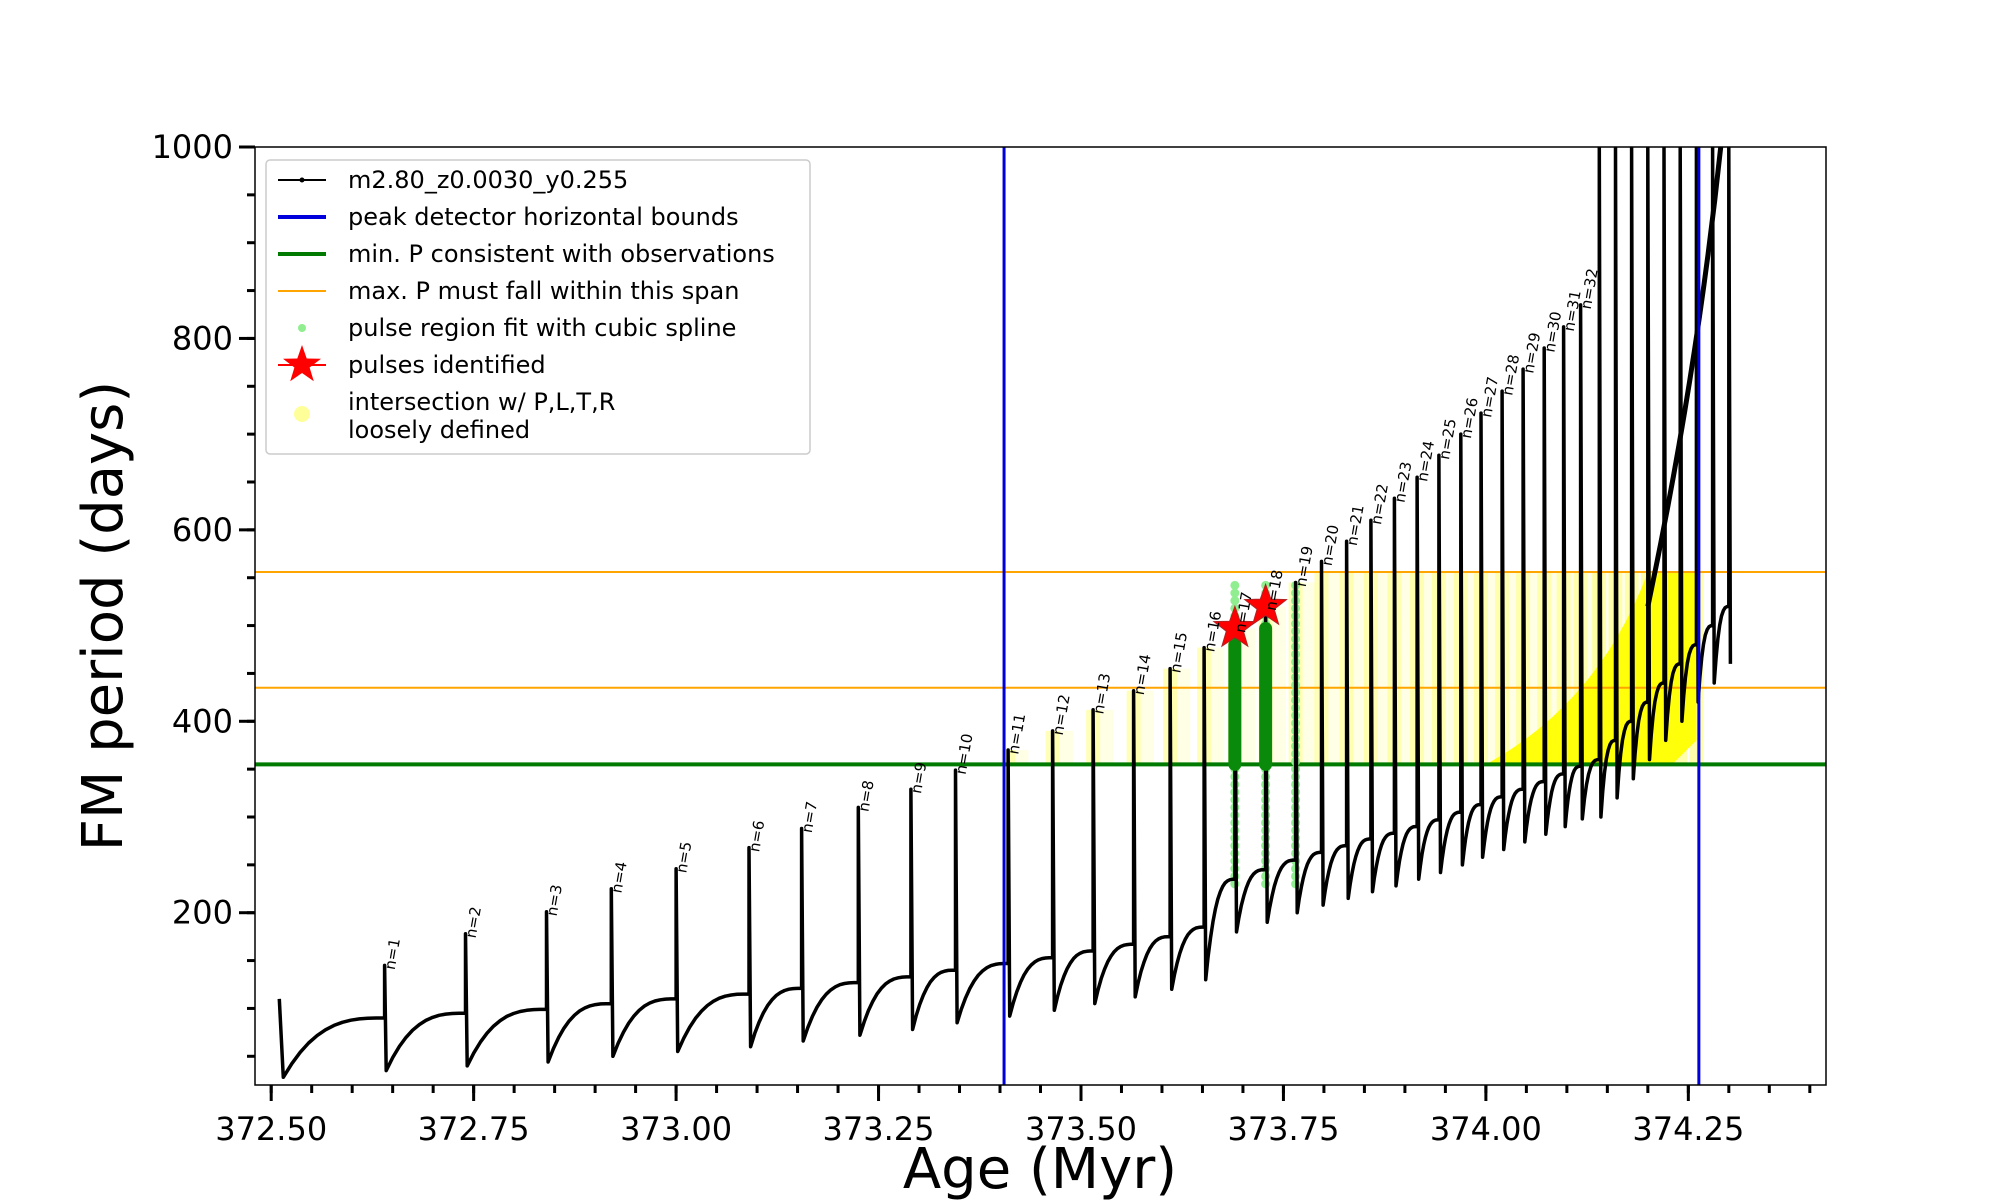  What do you see at coordinates (1101, 694) in the screenshot?
I see `pulse-label: n=13` at bounding box center [1101, 694].